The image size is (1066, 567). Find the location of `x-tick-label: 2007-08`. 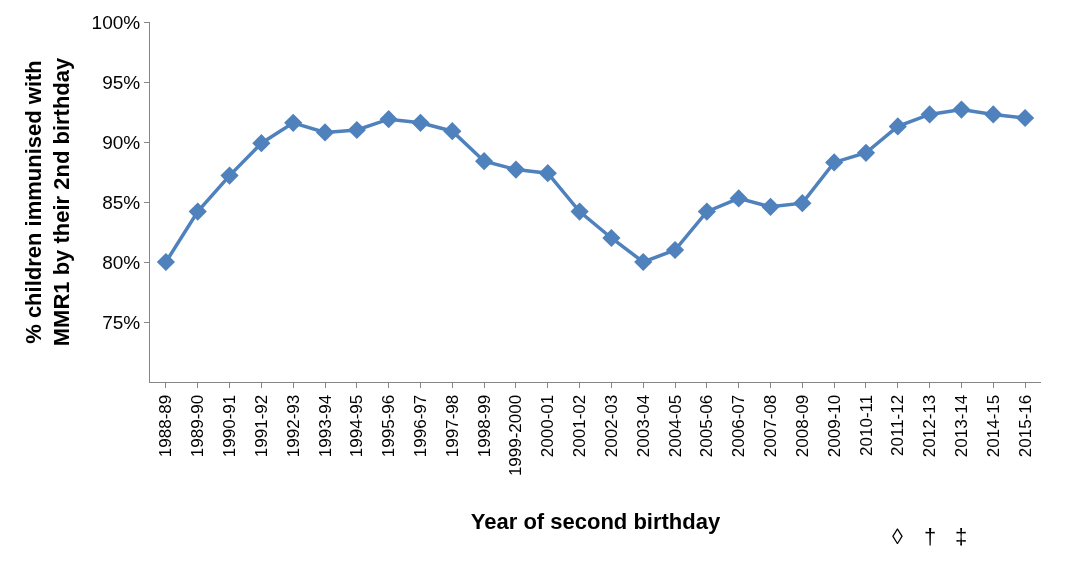

x-tick-label: 2007-08 is located at coordinates (771, 426).